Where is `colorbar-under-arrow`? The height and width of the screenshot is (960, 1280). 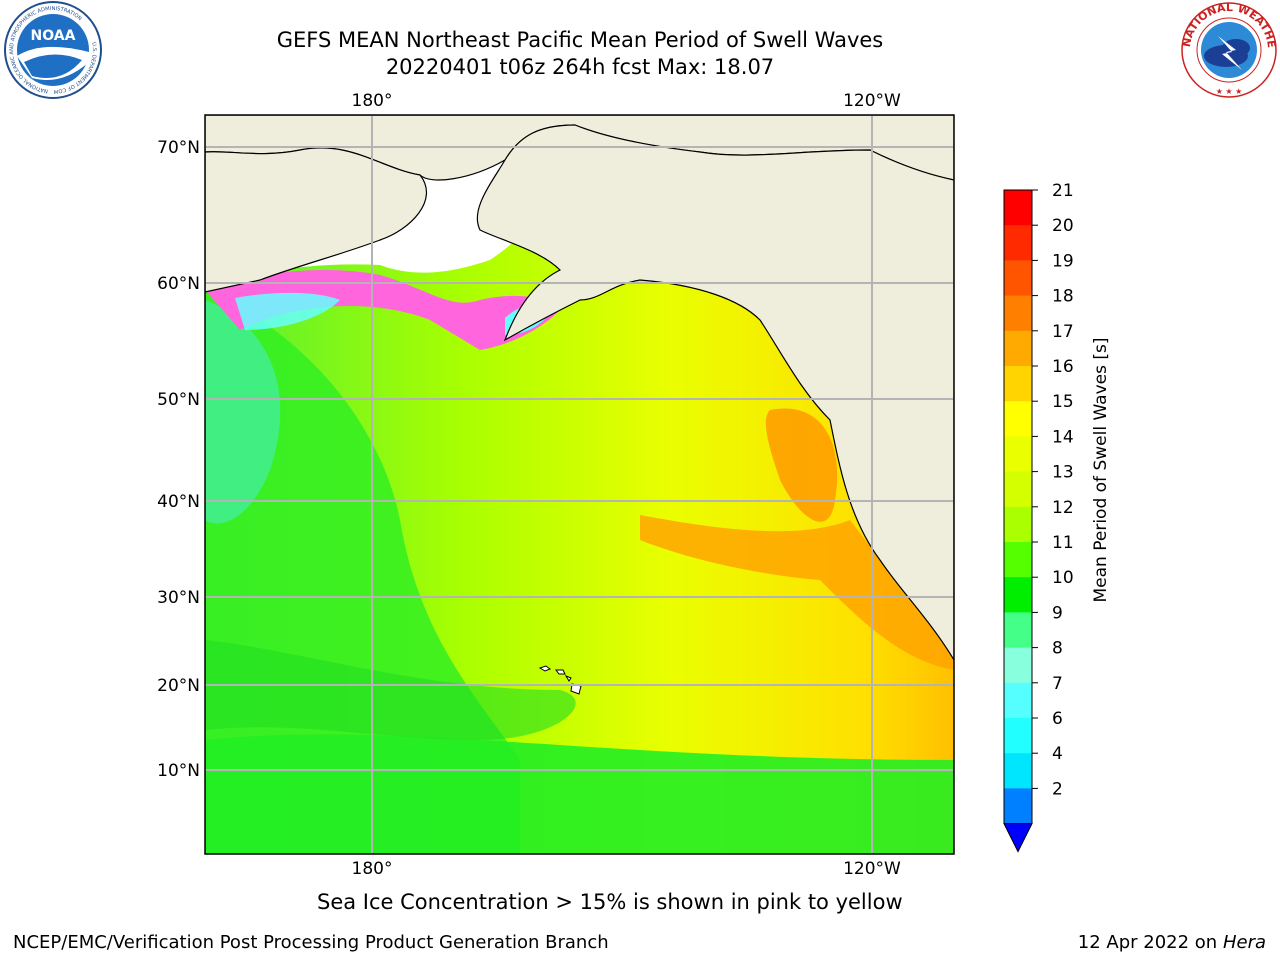 colorbar-under-arrow is located at coordinates (1018, 838).